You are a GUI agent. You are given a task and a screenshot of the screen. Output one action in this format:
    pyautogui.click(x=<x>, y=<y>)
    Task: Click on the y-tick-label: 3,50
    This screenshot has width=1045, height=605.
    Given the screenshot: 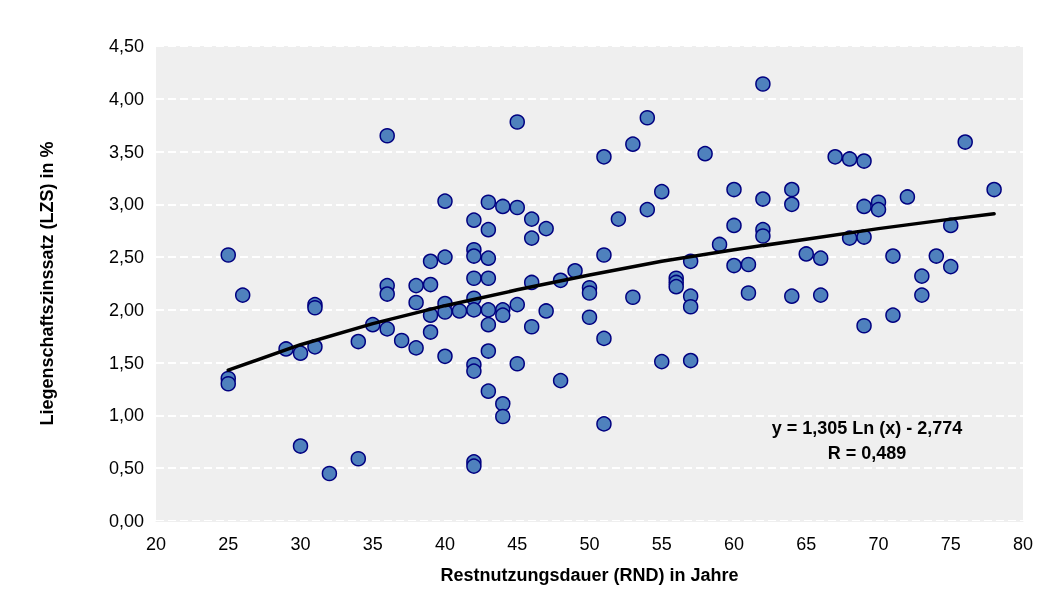 What is the action you would take?
    pyautogui.click(x=126, y=151)
    